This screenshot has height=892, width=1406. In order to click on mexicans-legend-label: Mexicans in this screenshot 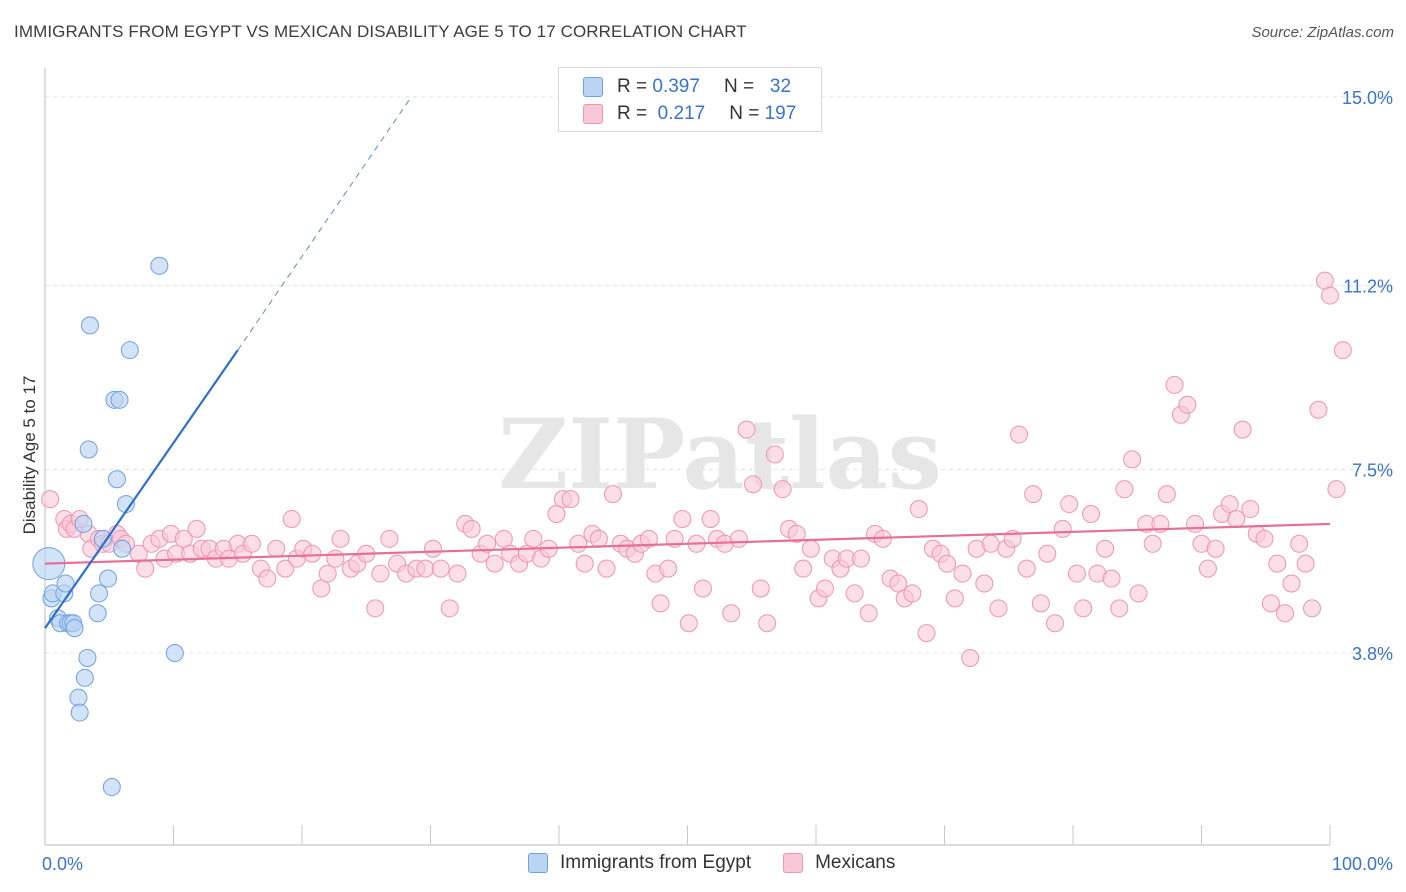, I will do `click(855, 862)`.